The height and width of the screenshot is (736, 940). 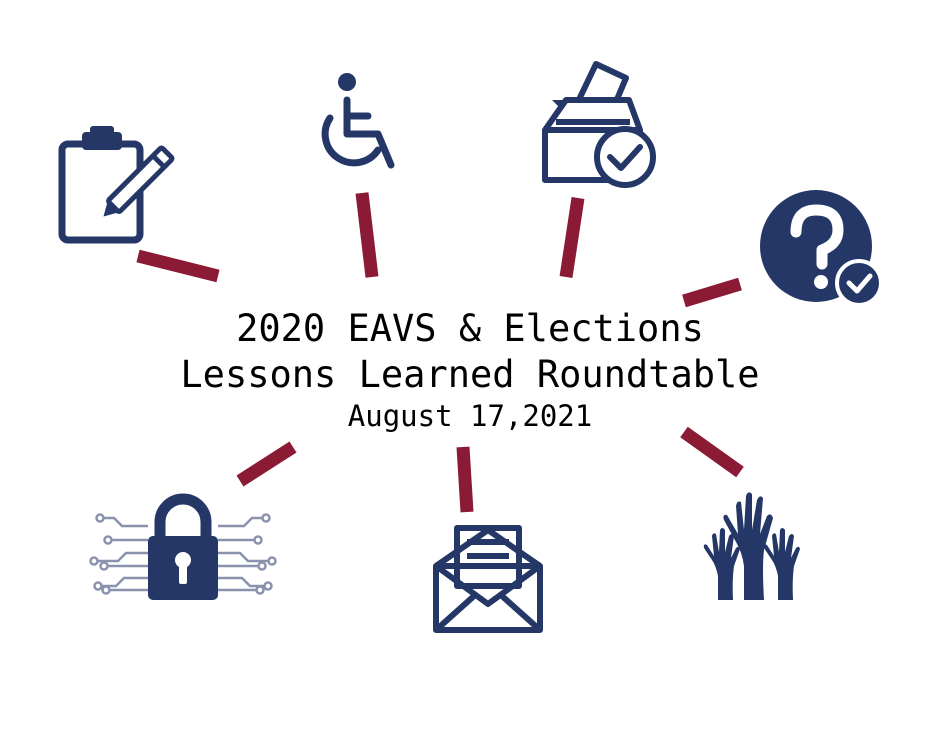 What do you see at coordinates (470, 374) in the screenshot?
I see `title-line-2: Lessons Learned Roundtable` at bounding box center [470, 374].